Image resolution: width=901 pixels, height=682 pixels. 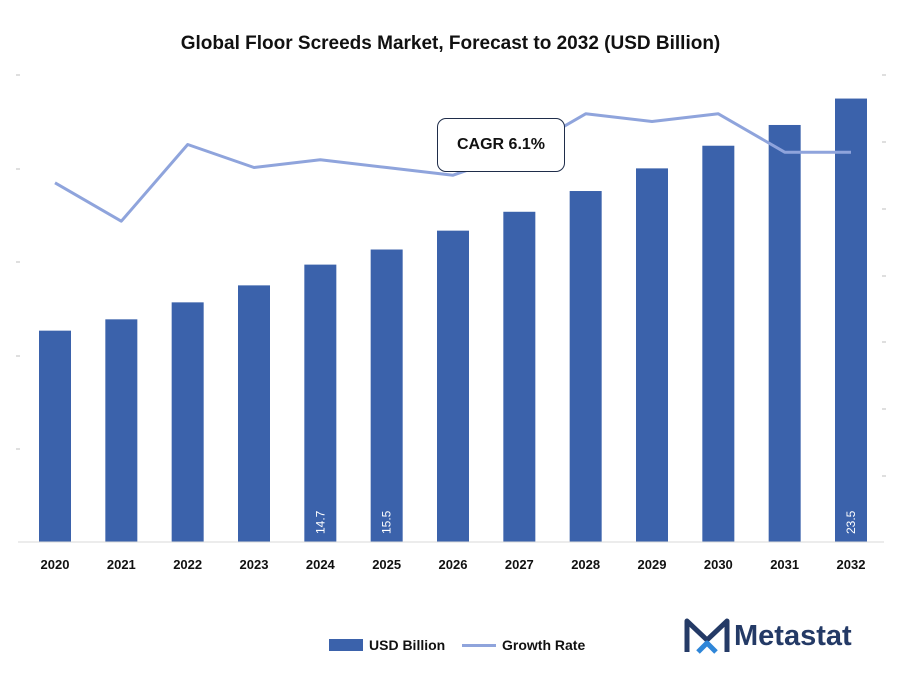 What do you see at coordinates (453, 386) in the screenshot?
I see `bar-2026` at bounding box center [453, 386].